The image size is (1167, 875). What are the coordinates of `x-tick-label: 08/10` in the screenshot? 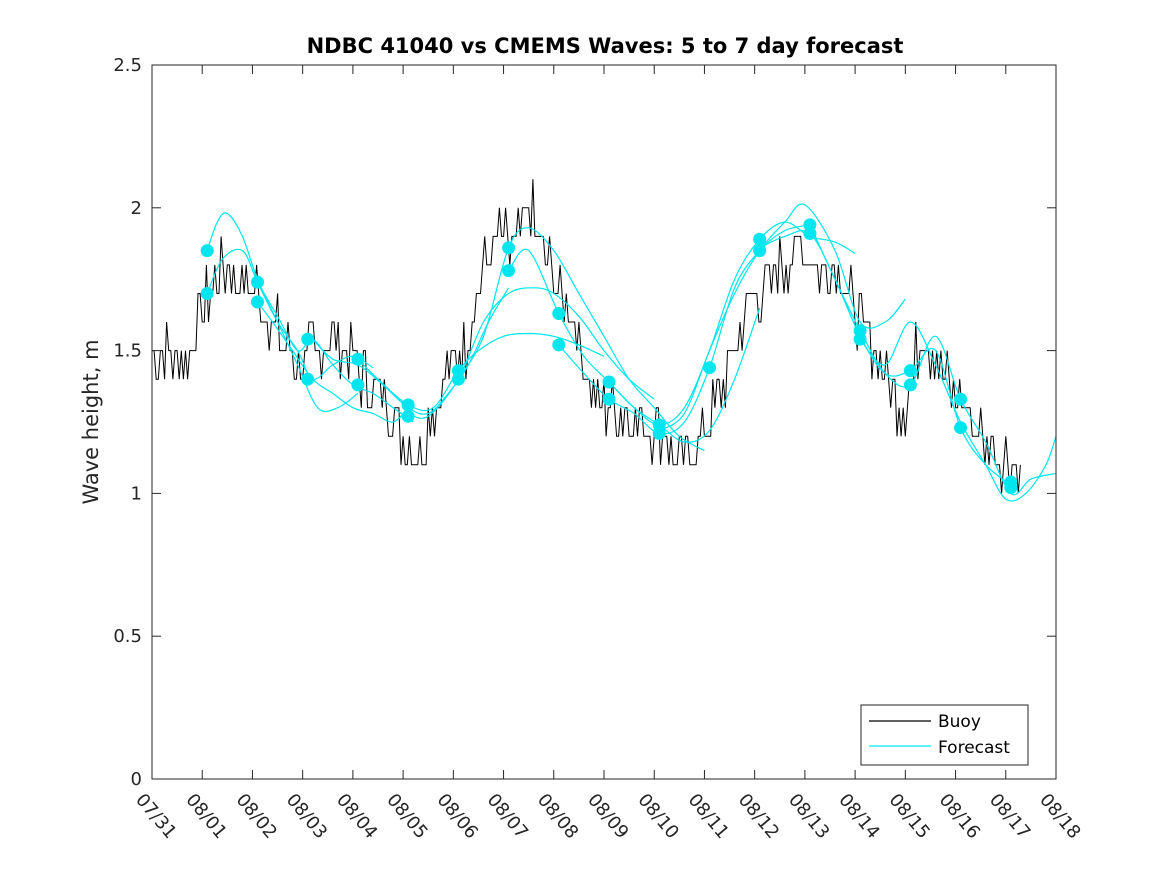 It's located at (657, 816).